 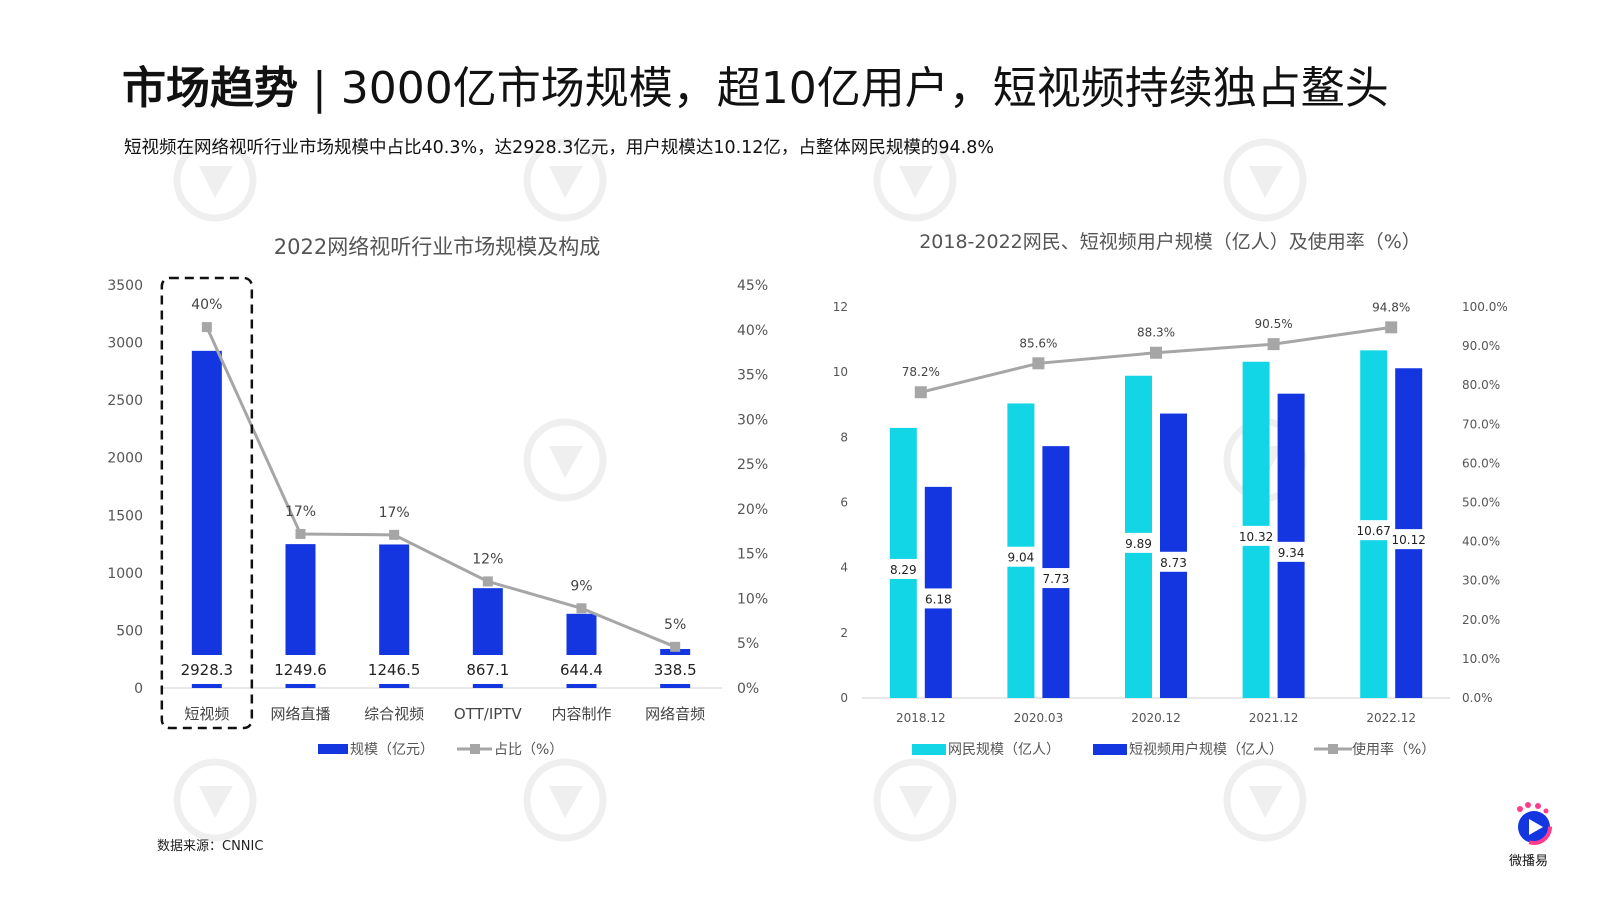 I want to click on bar-value-label: 1249.6, so click(x=300, y=670).